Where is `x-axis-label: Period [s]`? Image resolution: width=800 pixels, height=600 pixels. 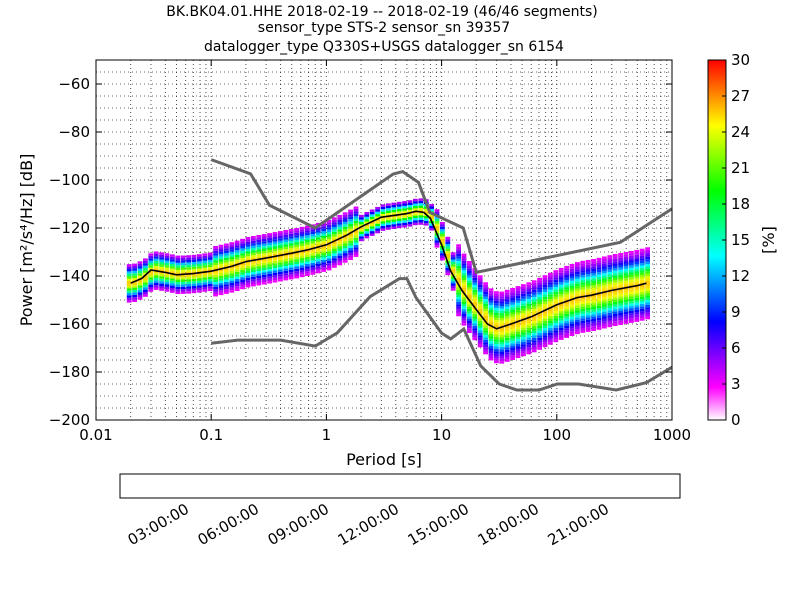 x-axis-label: Period [s] is located at coordinates (384, 459).